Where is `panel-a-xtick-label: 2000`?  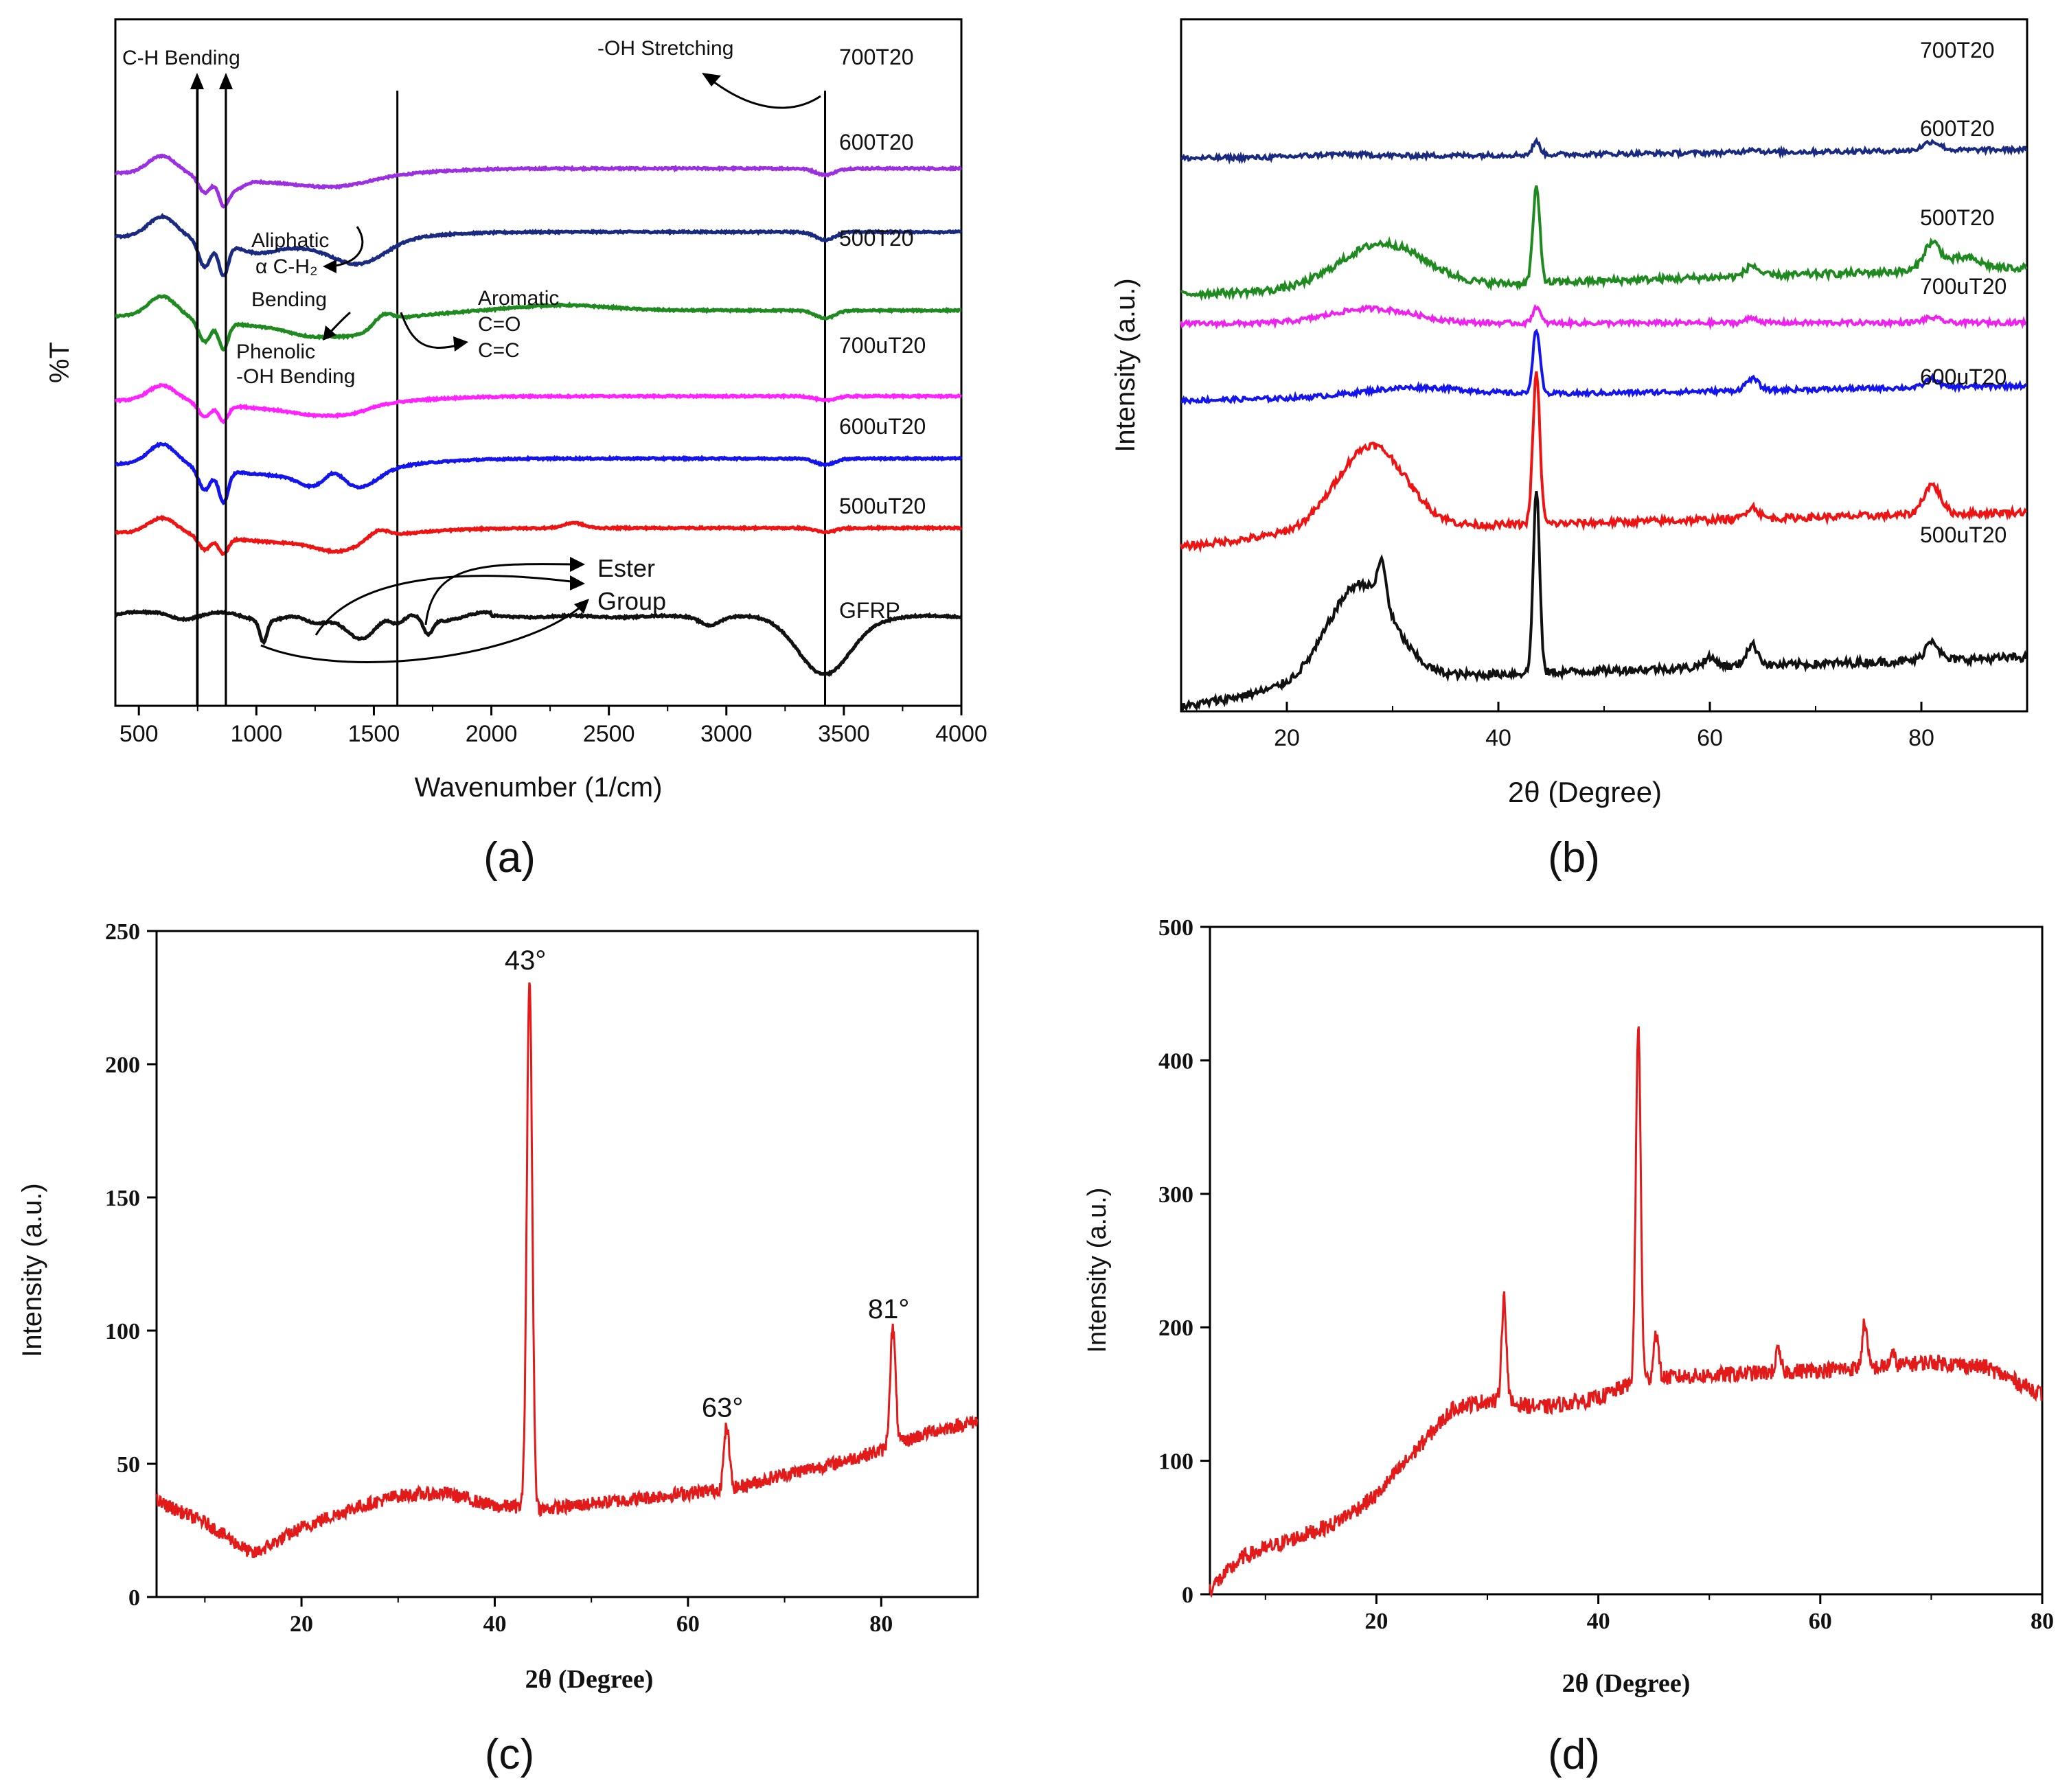
panel-a-xtick-label: 2000 is located at coordinates (492, 734).